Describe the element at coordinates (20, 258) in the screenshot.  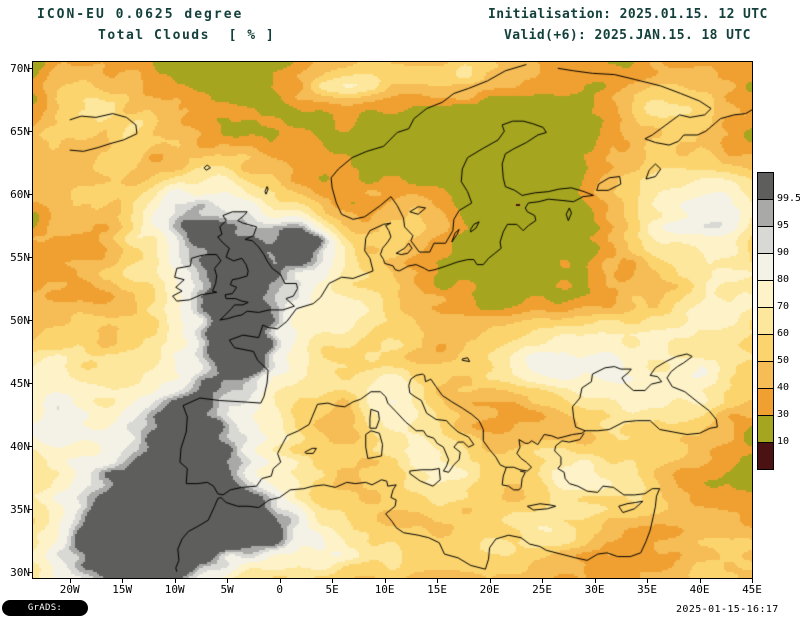
I see `lat-tick-label: 55N` at that location.